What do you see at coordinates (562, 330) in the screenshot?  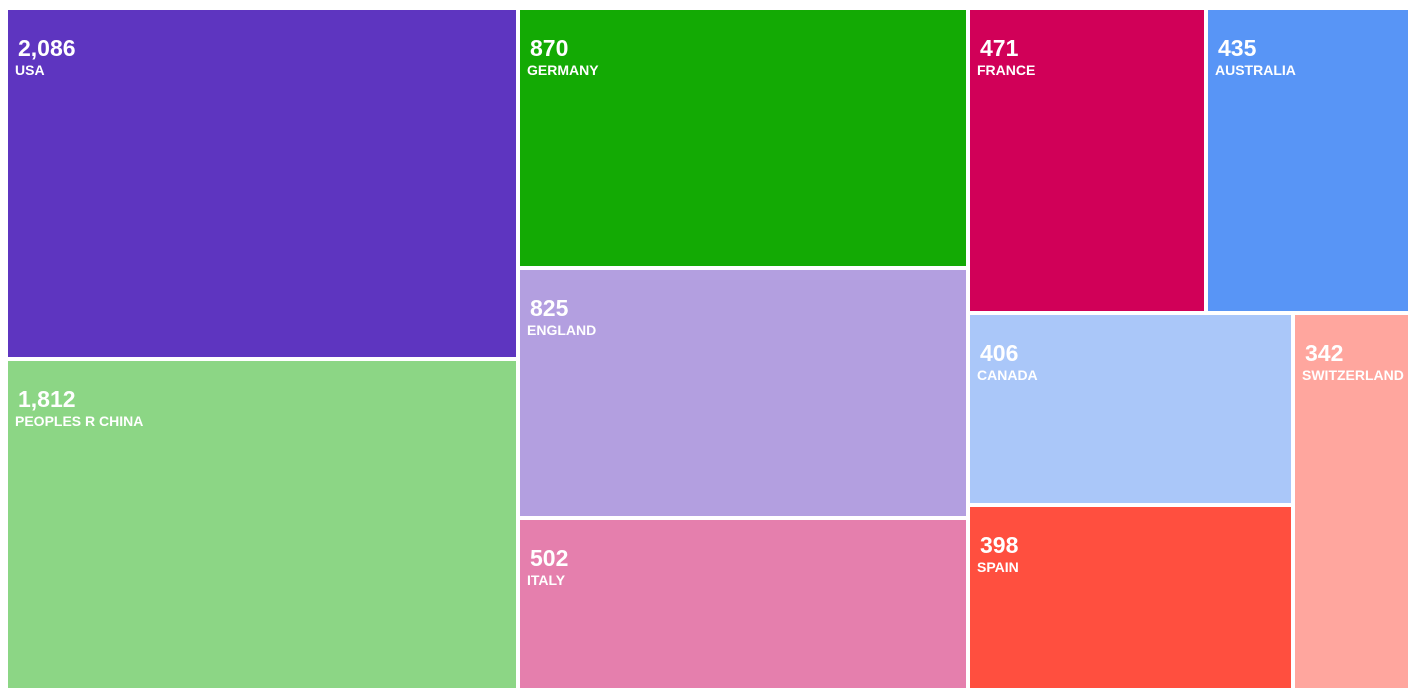 I see `tile-label: ENGLAND` at bounding box center [562, 330].